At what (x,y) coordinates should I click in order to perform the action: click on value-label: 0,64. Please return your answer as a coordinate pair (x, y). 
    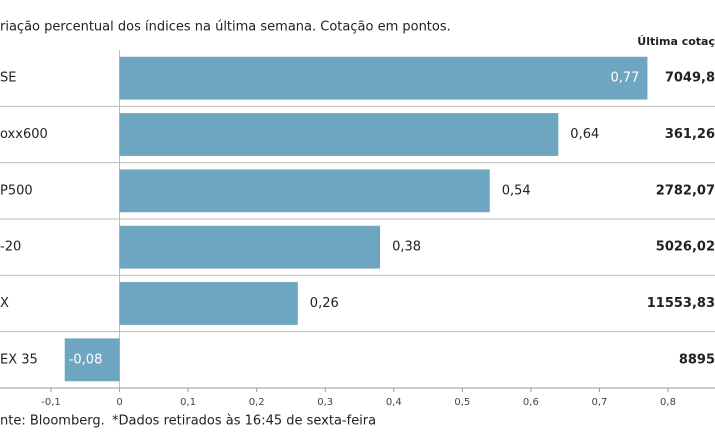
    Looking at the image, I should click on (584, 134).